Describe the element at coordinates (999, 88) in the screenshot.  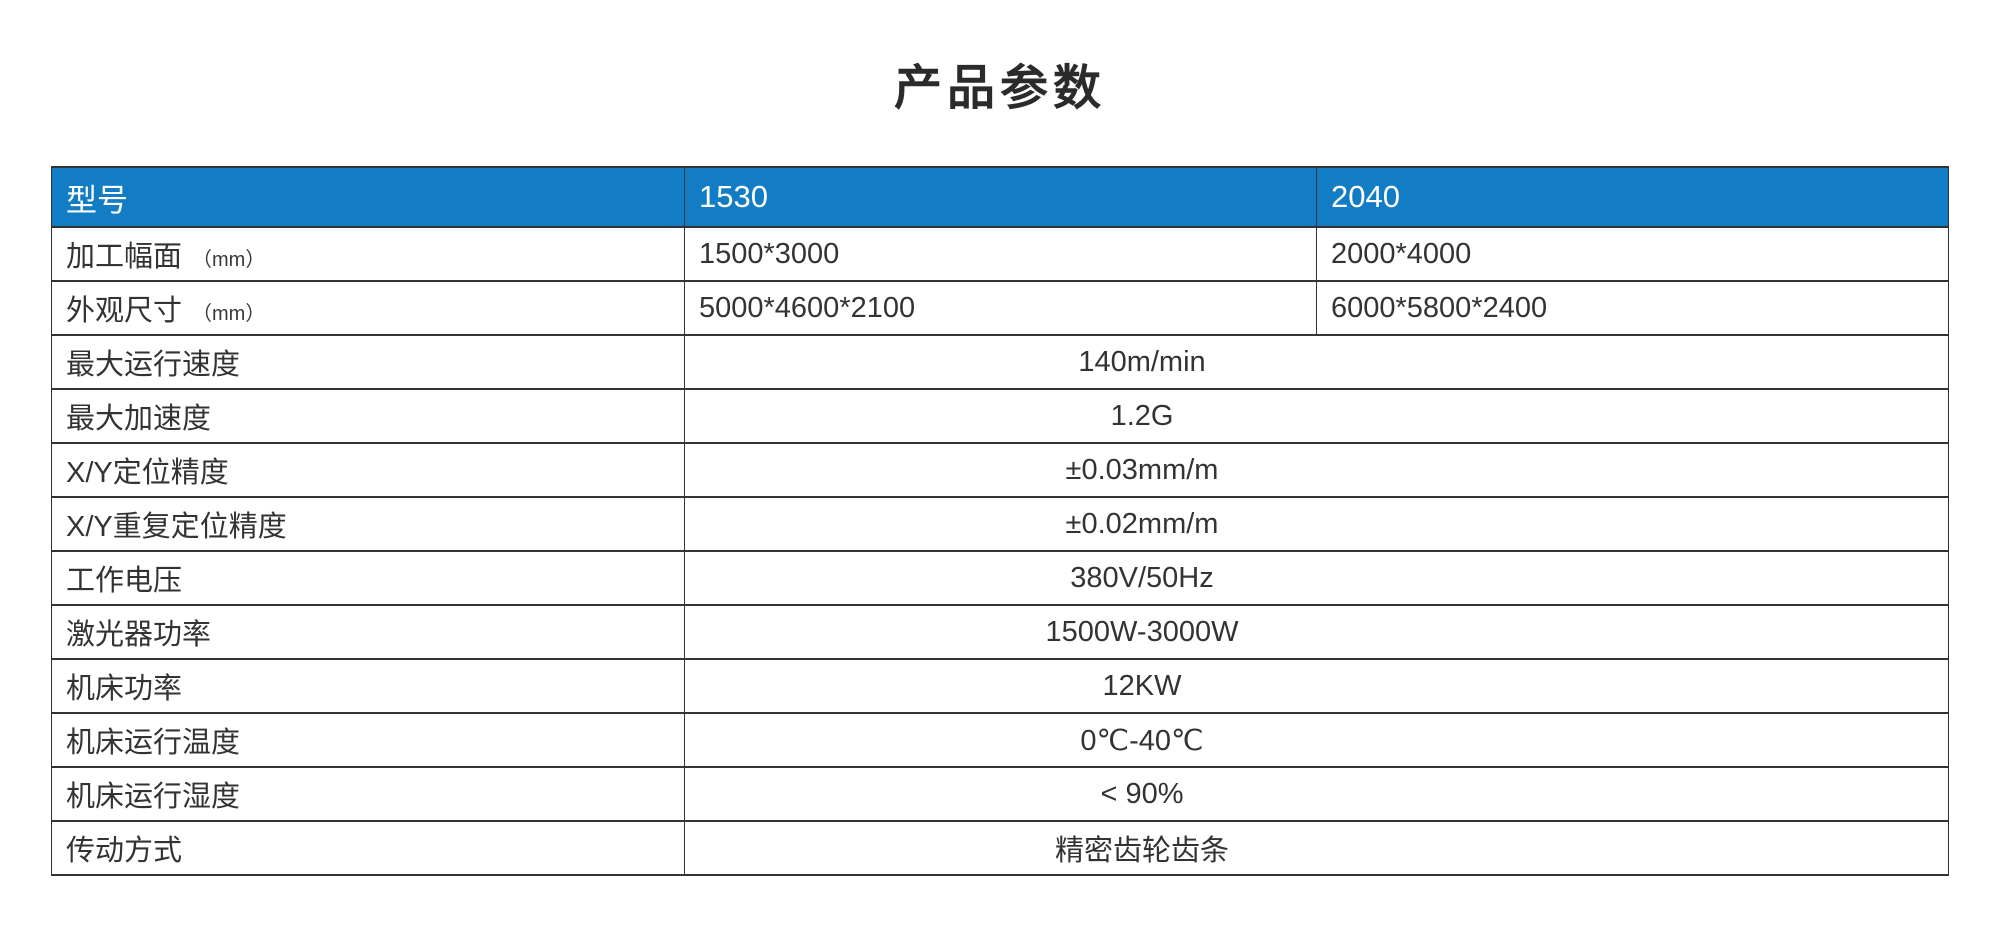
I see `page-title: 产品参数` at that location.